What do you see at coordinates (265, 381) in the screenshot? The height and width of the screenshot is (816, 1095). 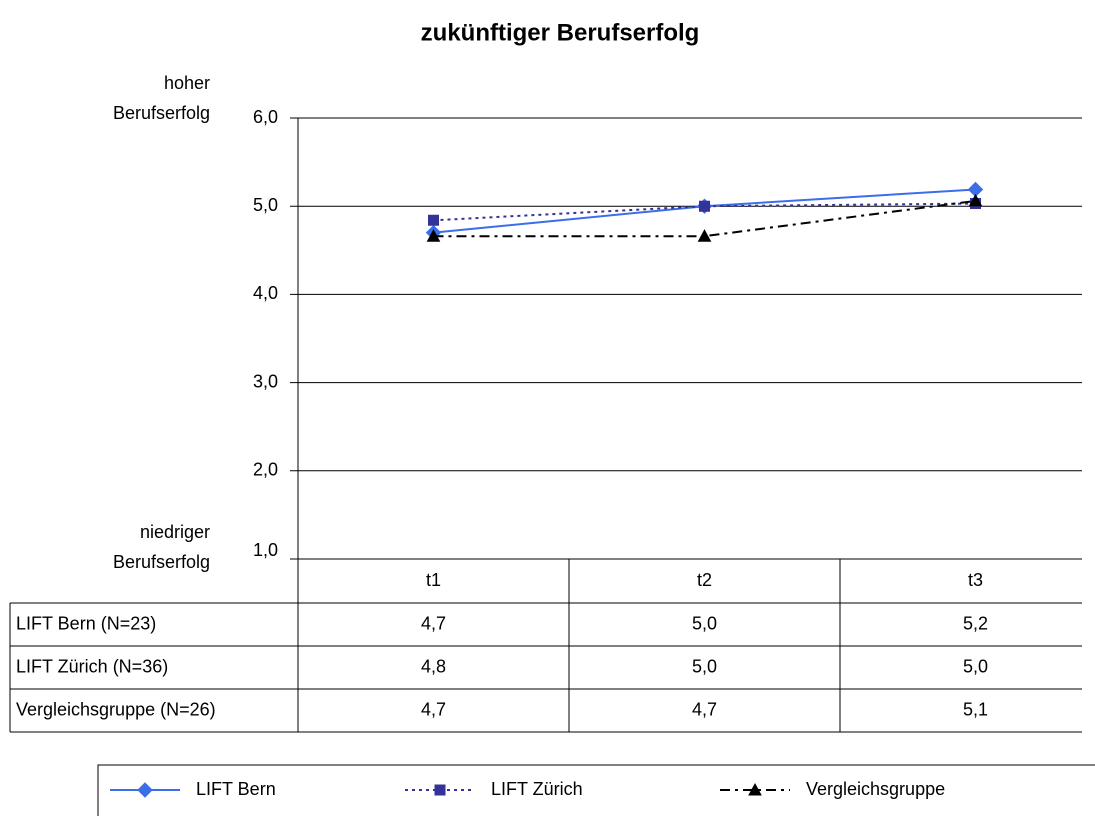 I see `y-tick-label: 3,0` at bounding box center [265, 381].